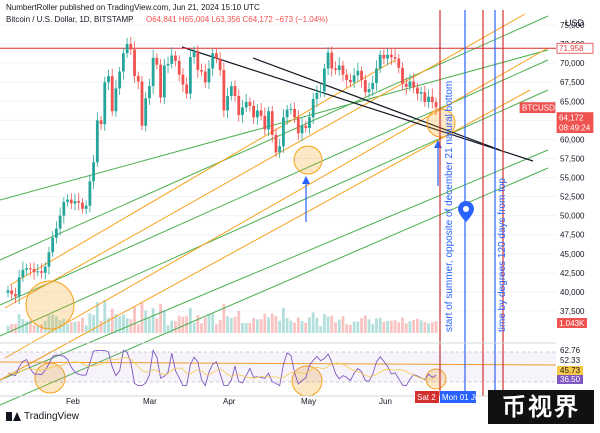  Describe the element at coordinates (42, 416) in the screenshot. I see `tradingview-logo: TradingView` at that location.